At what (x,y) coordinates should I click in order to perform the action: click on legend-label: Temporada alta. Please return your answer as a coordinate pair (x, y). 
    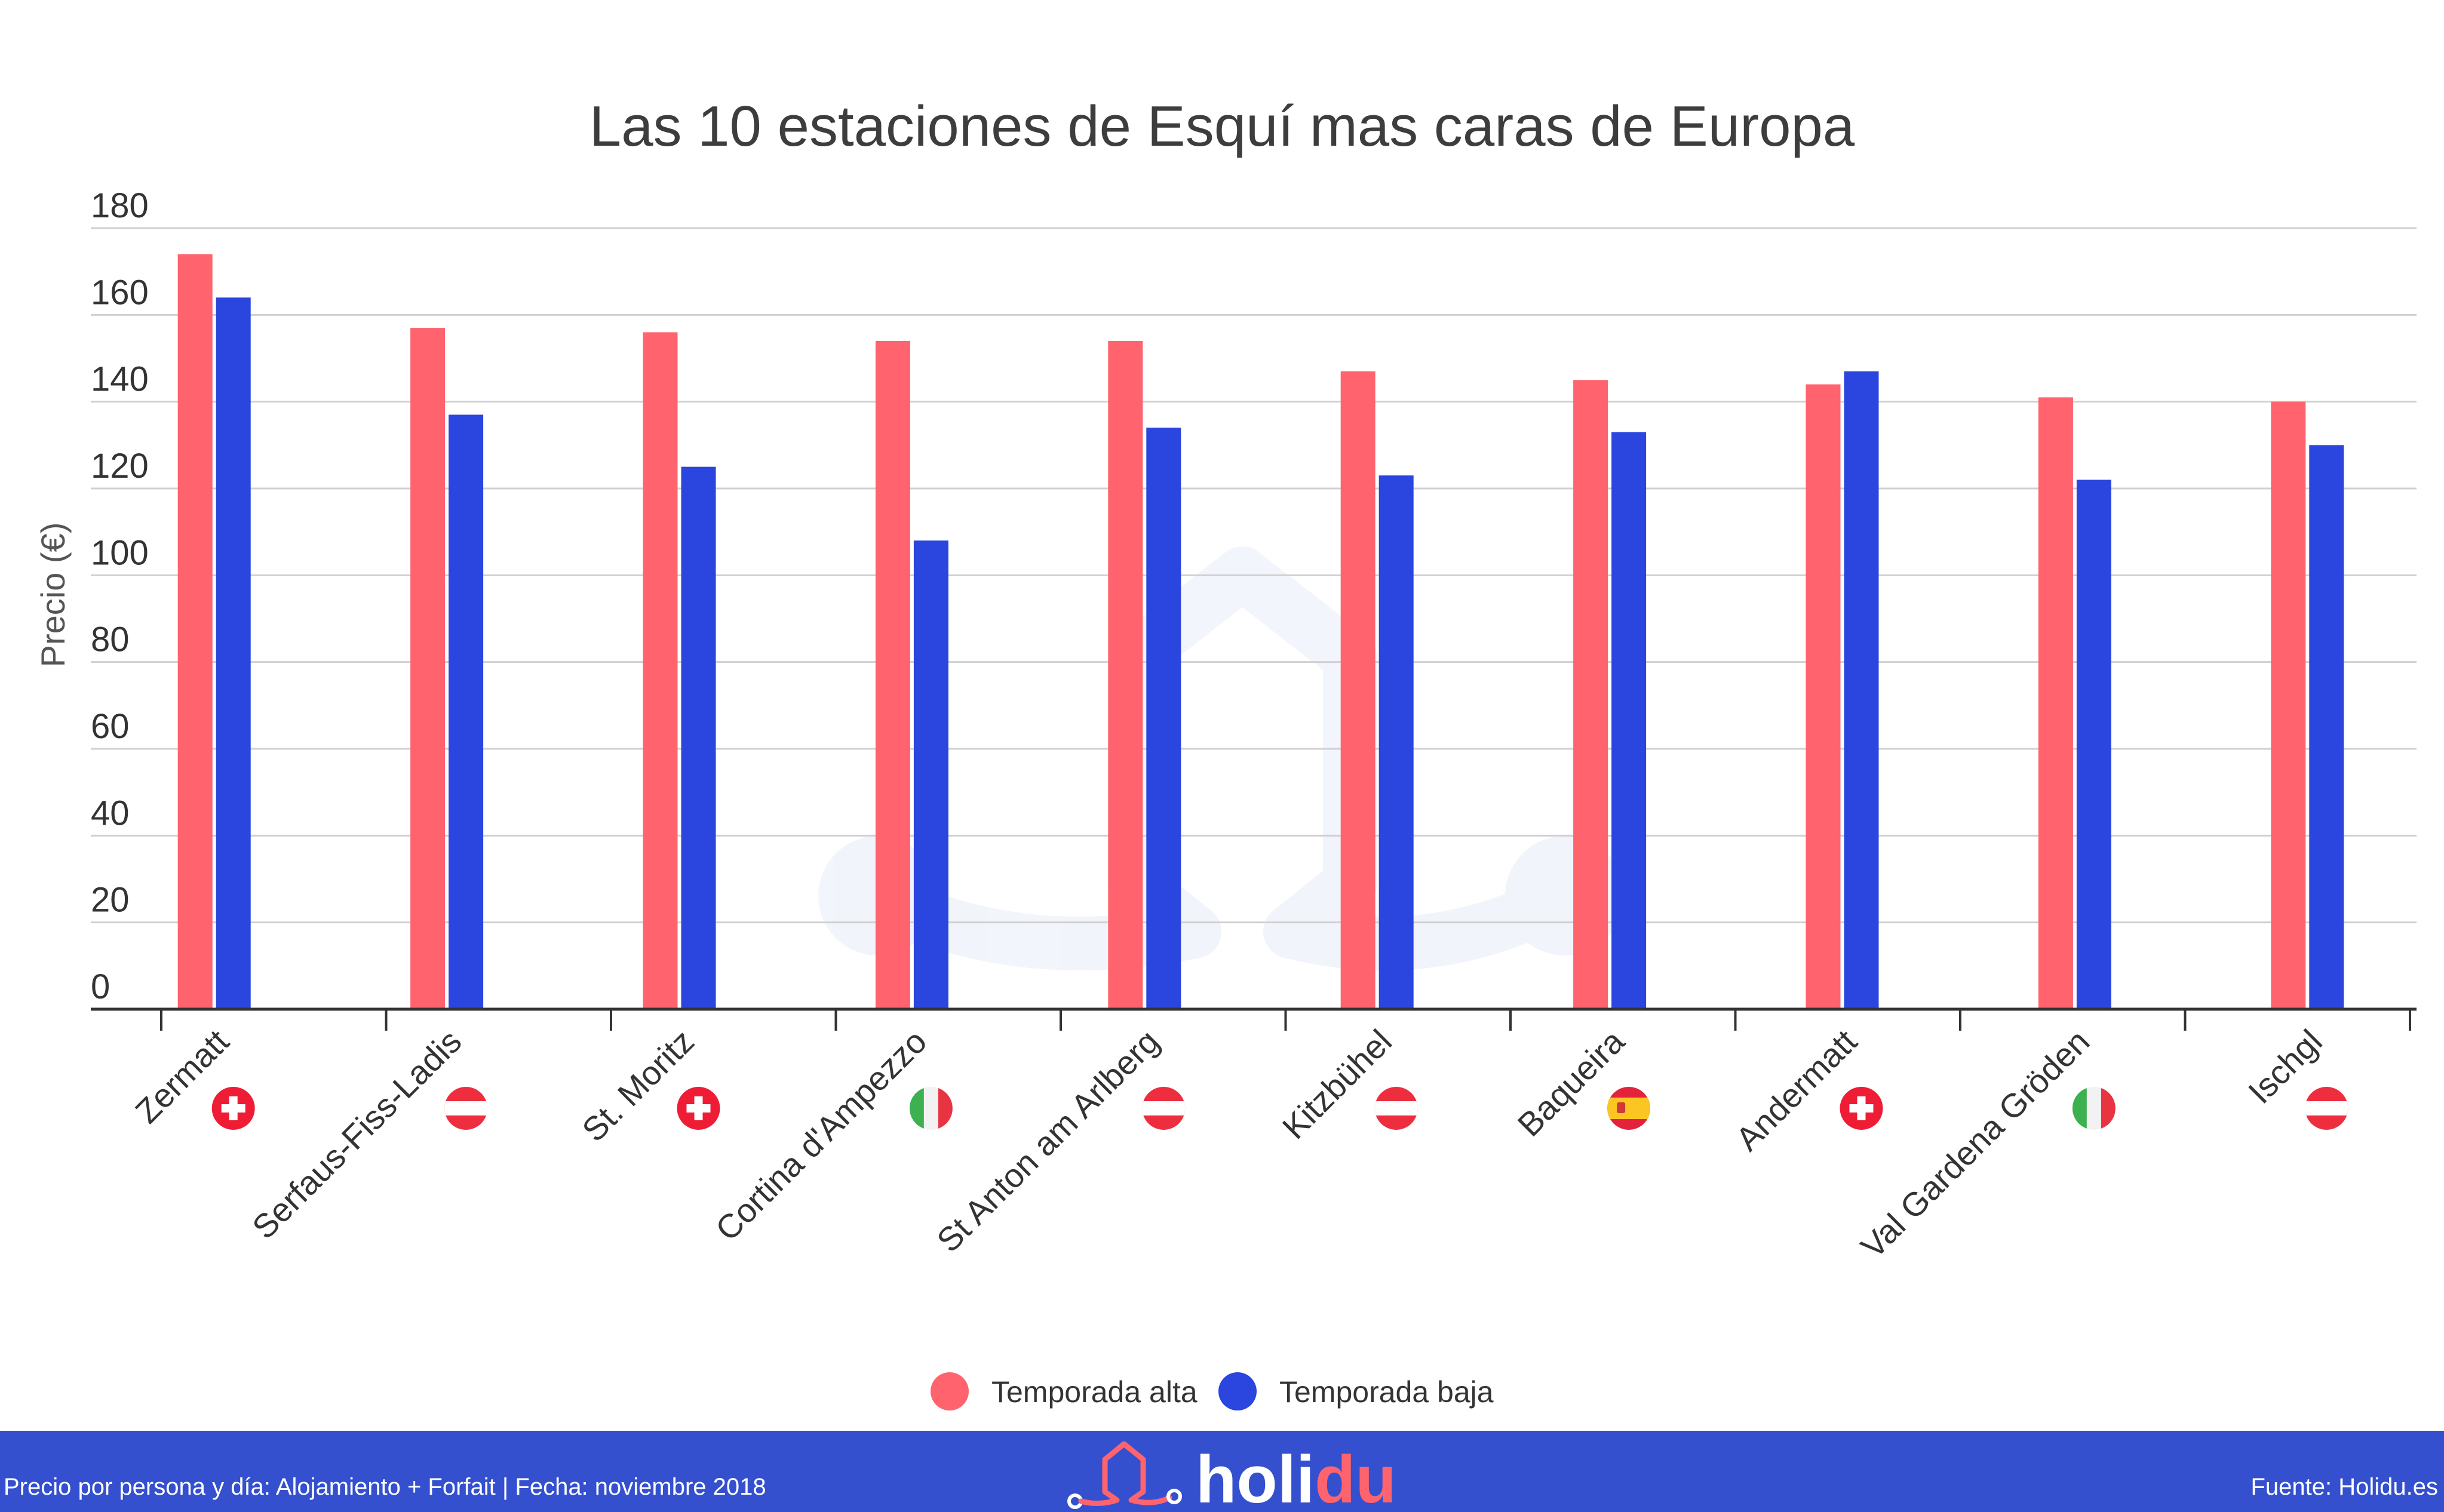
    Looking at the image, I should click on (1094, 1392).